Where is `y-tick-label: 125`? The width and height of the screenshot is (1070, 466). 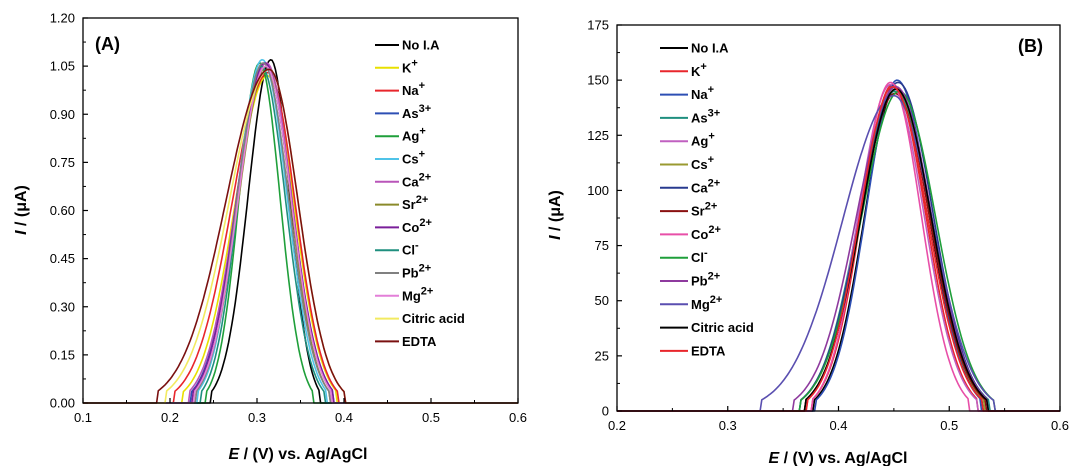
y-tick-label: 125 is located at coordinates (598, 135).